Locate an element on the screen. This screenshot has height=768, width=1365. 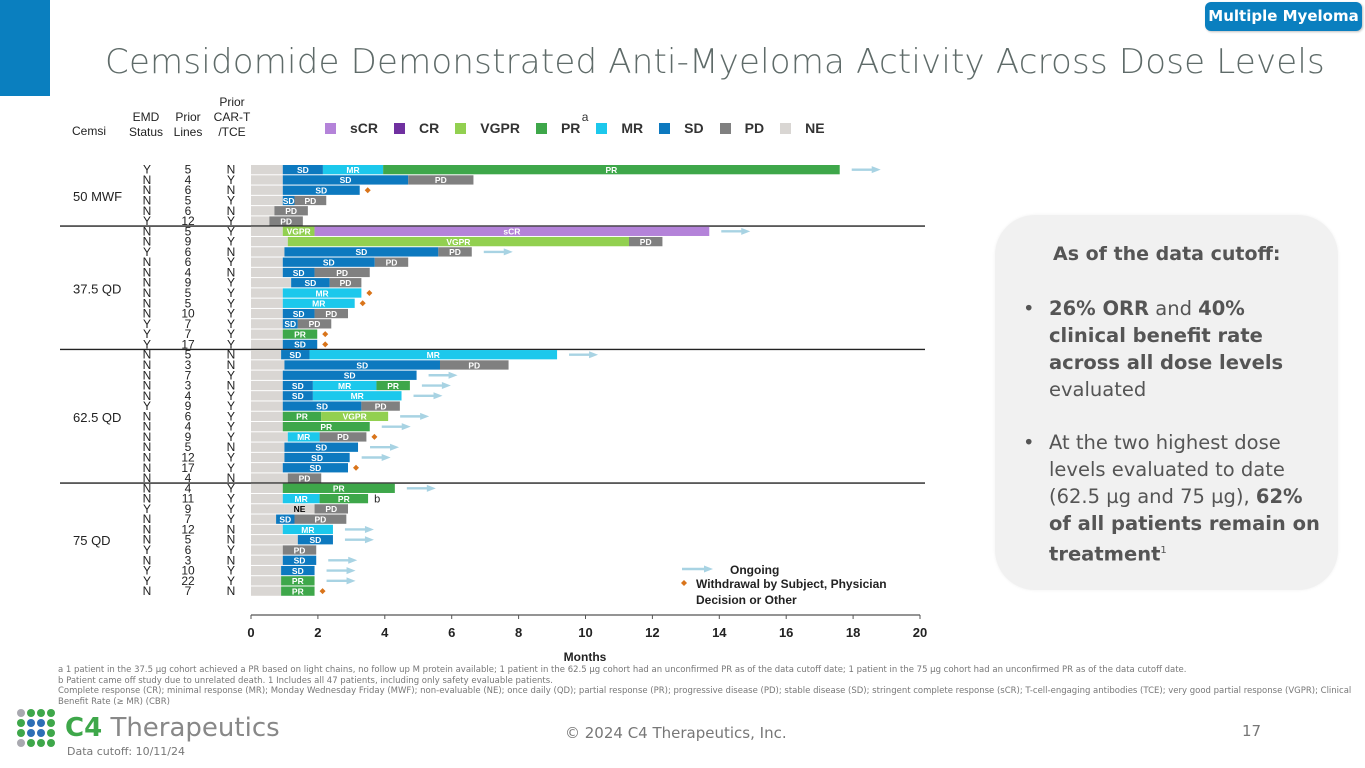
response-bar-vgpr is located at coordinates (458, 241).